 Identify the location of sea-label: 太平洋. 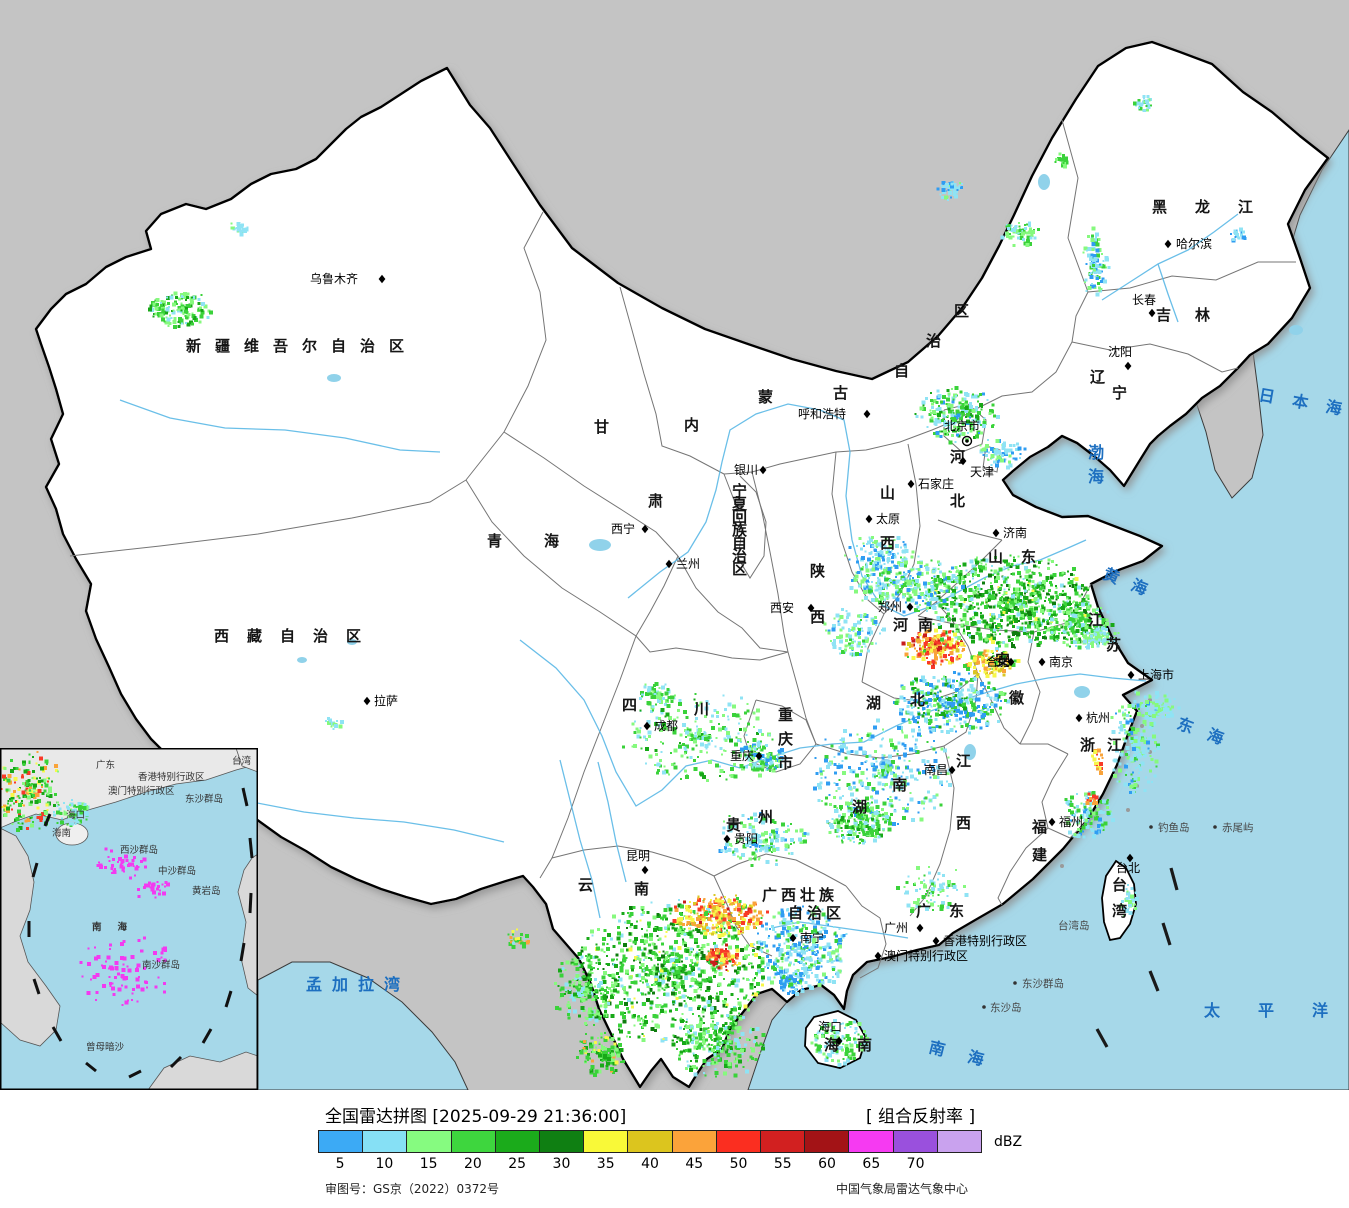
(1276, 1010).